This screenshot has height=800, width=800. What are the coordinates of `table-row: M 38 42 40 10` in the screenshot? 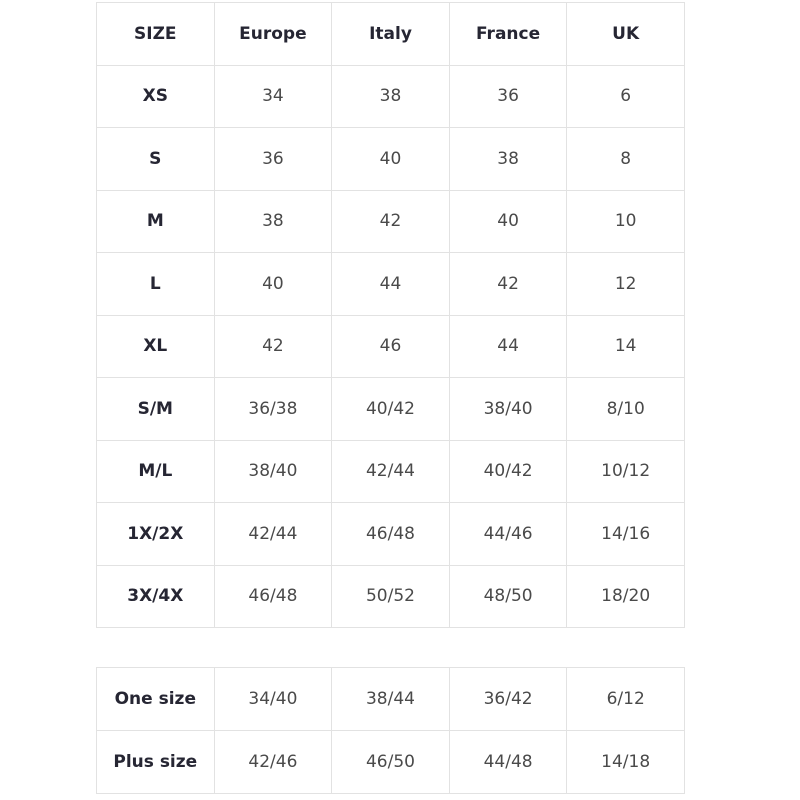 It's located at (390, 221).